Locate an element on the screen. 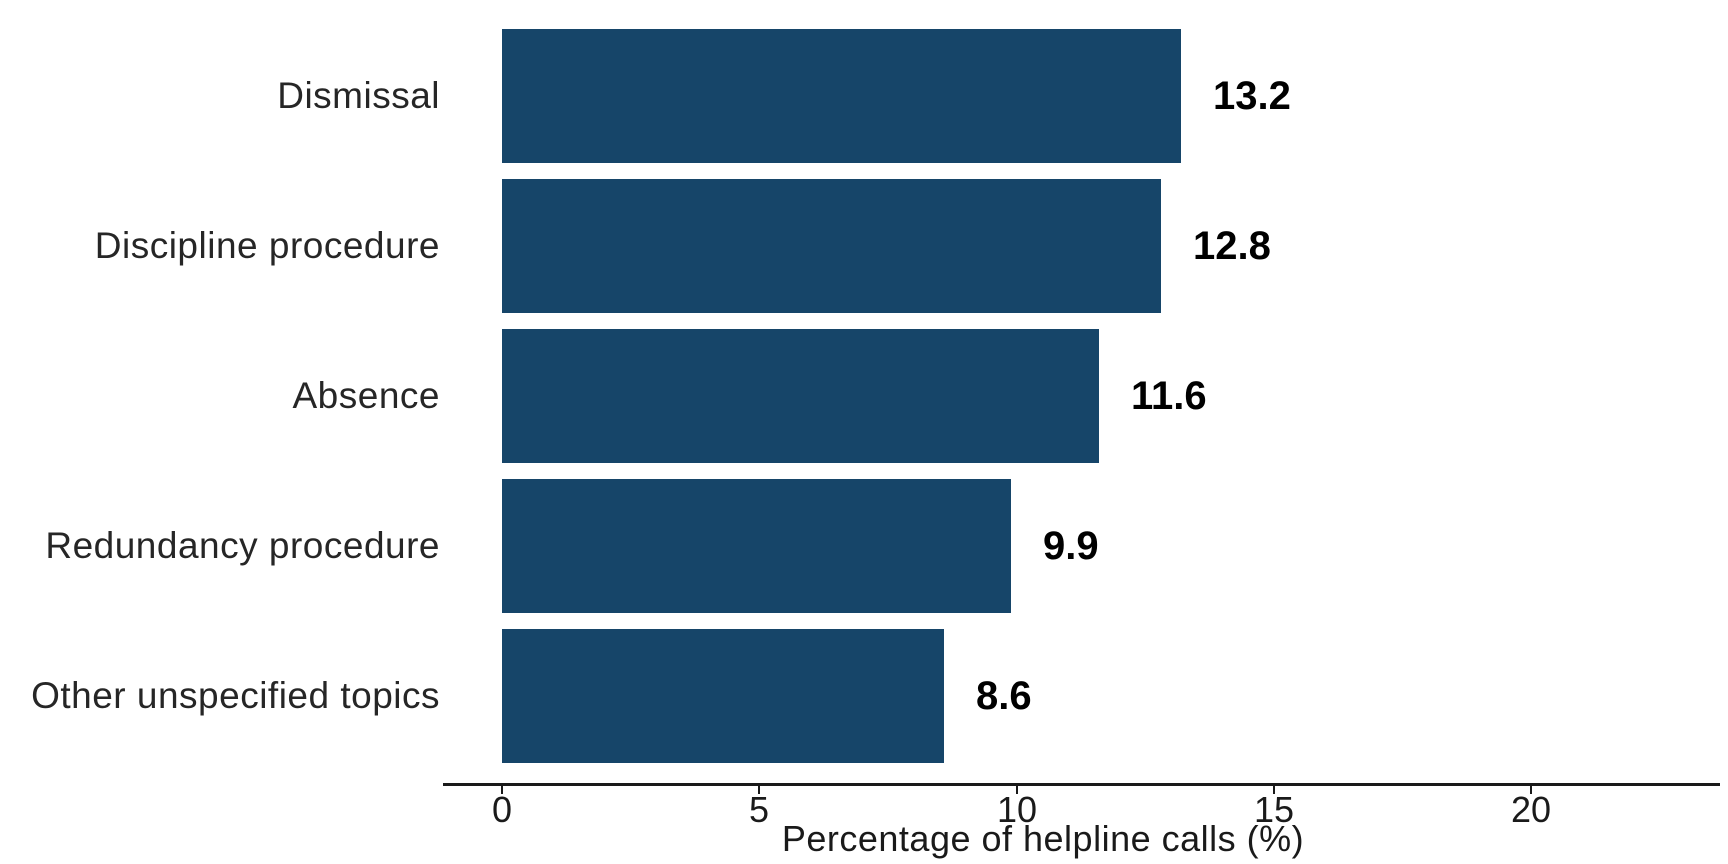 The image size is (1728, 864). value-label: 9.9 is located at coordinates (1071, 545).